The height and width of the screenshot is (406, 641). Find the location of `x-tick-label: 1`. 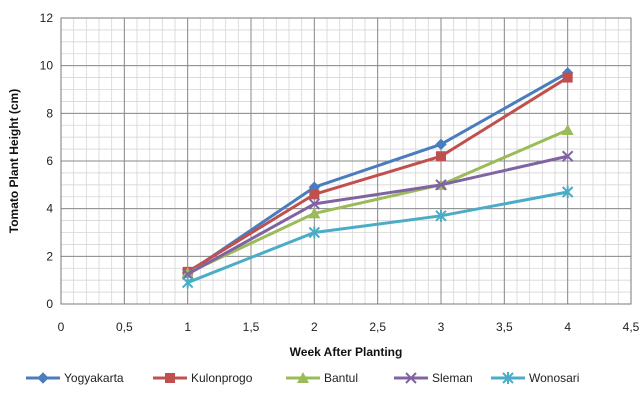

x-tick-label: 1 is located at coordinates (187, 327).